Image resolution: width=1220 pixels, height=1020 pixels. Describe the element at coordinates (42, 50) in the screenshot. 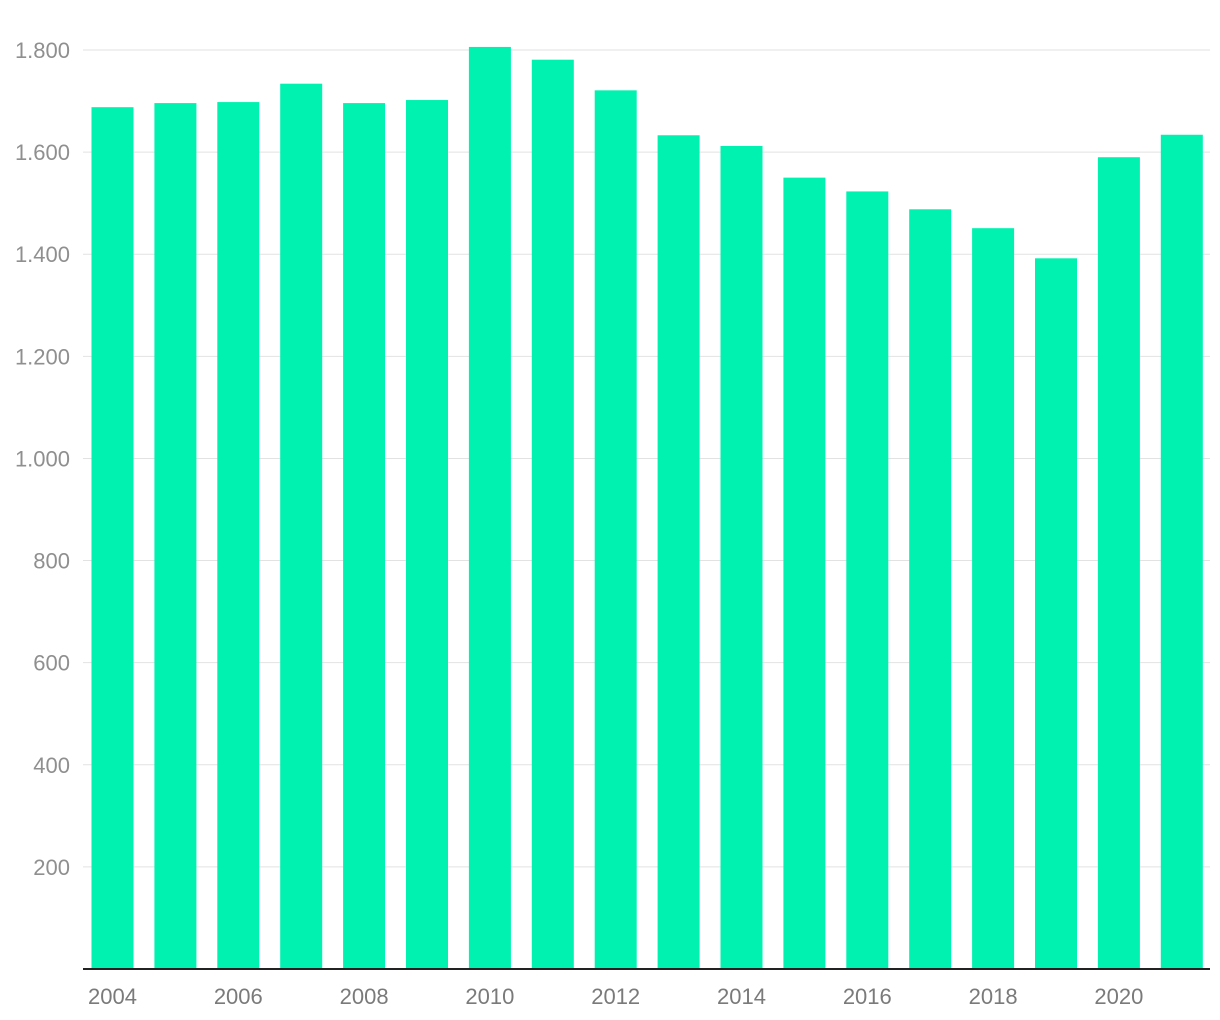

I see `y-tick-label: 1.800` at that location.